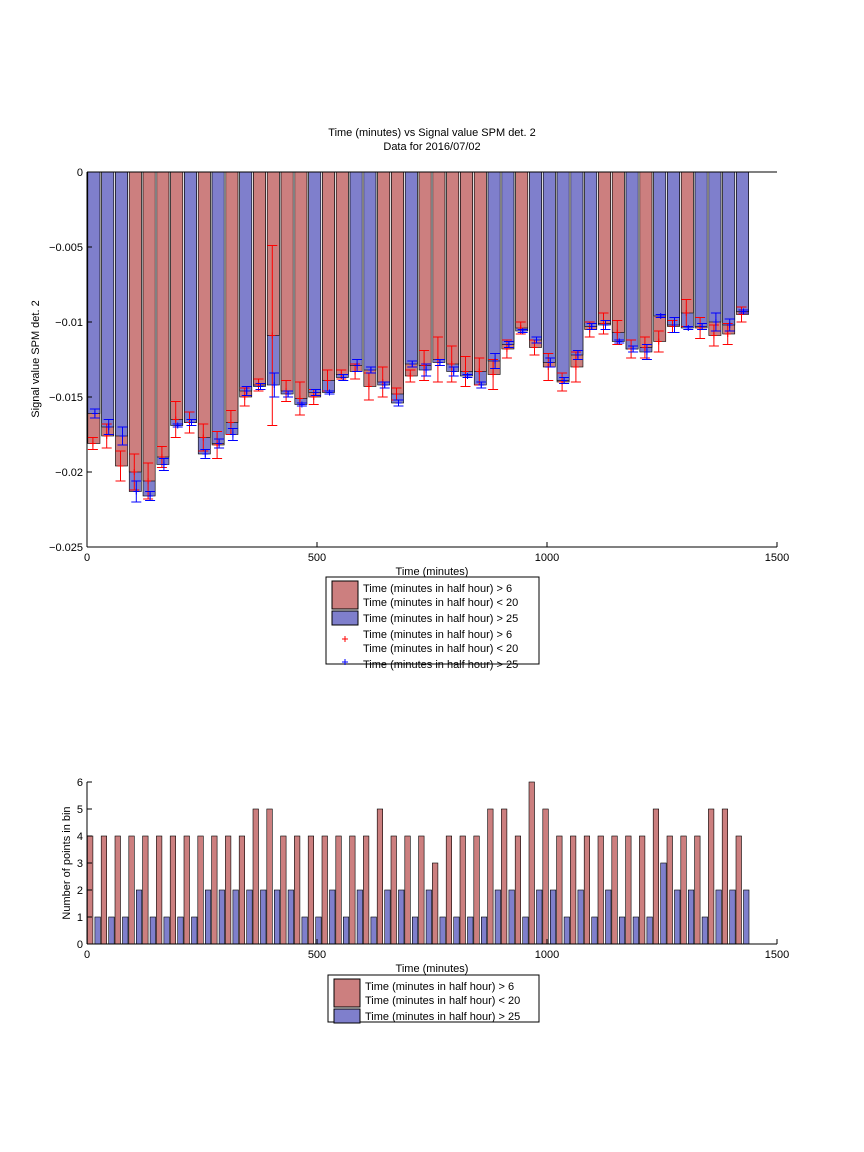 The height and width of the screenshot is (1152, 864). I want to click on count-legend-label: Time (minutes in half hour) < 20, so click(442, 1001).